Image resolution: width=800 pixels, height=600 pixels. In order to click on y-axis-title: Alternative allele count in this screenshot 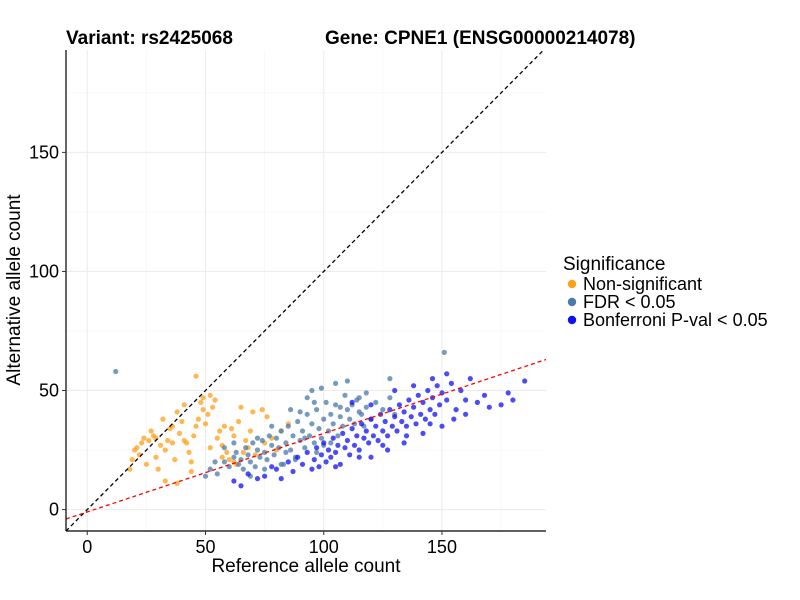, I will do `click(14, 290)`.